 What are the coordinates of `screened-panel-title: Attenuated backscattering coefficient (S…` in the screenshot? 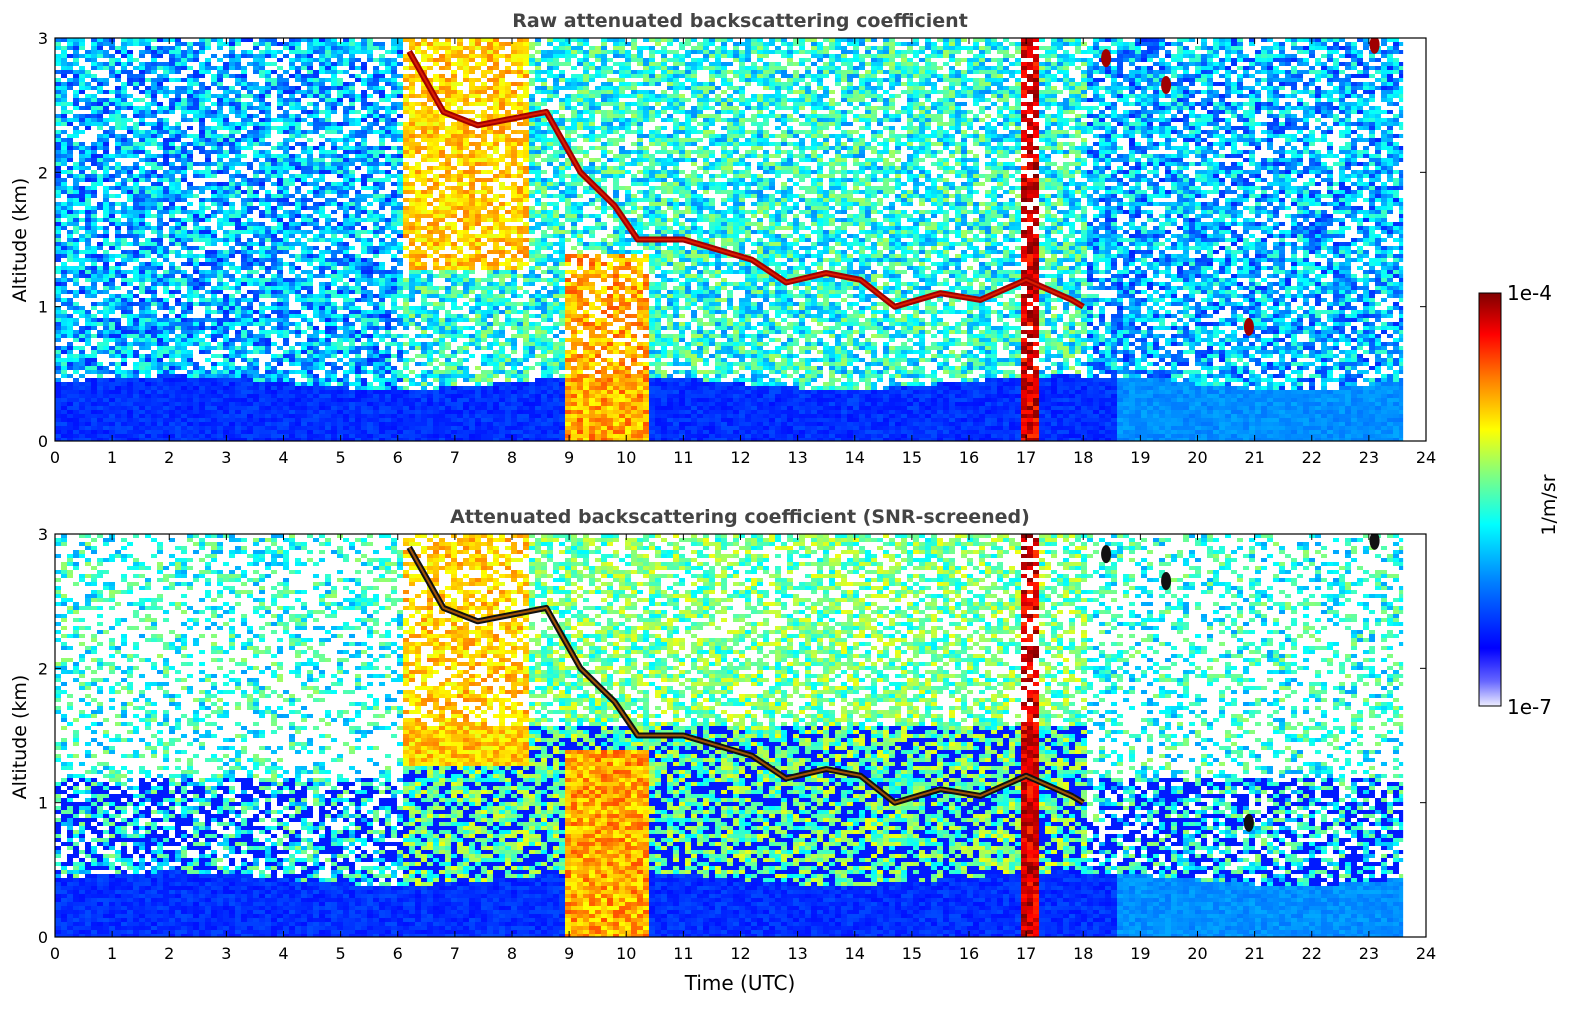 It's located at (740, 517).